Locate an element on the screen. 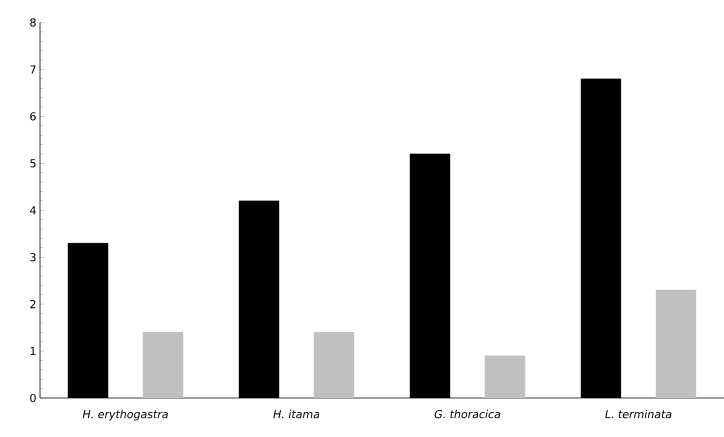  y-tick-label: 1 is located at coordinates (33, 351).